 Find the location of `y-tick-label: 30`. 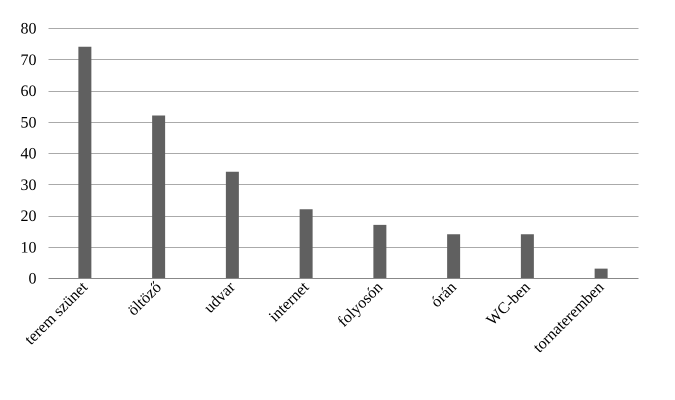

y-tick-label: 30 is located at coordinates (28, 185).